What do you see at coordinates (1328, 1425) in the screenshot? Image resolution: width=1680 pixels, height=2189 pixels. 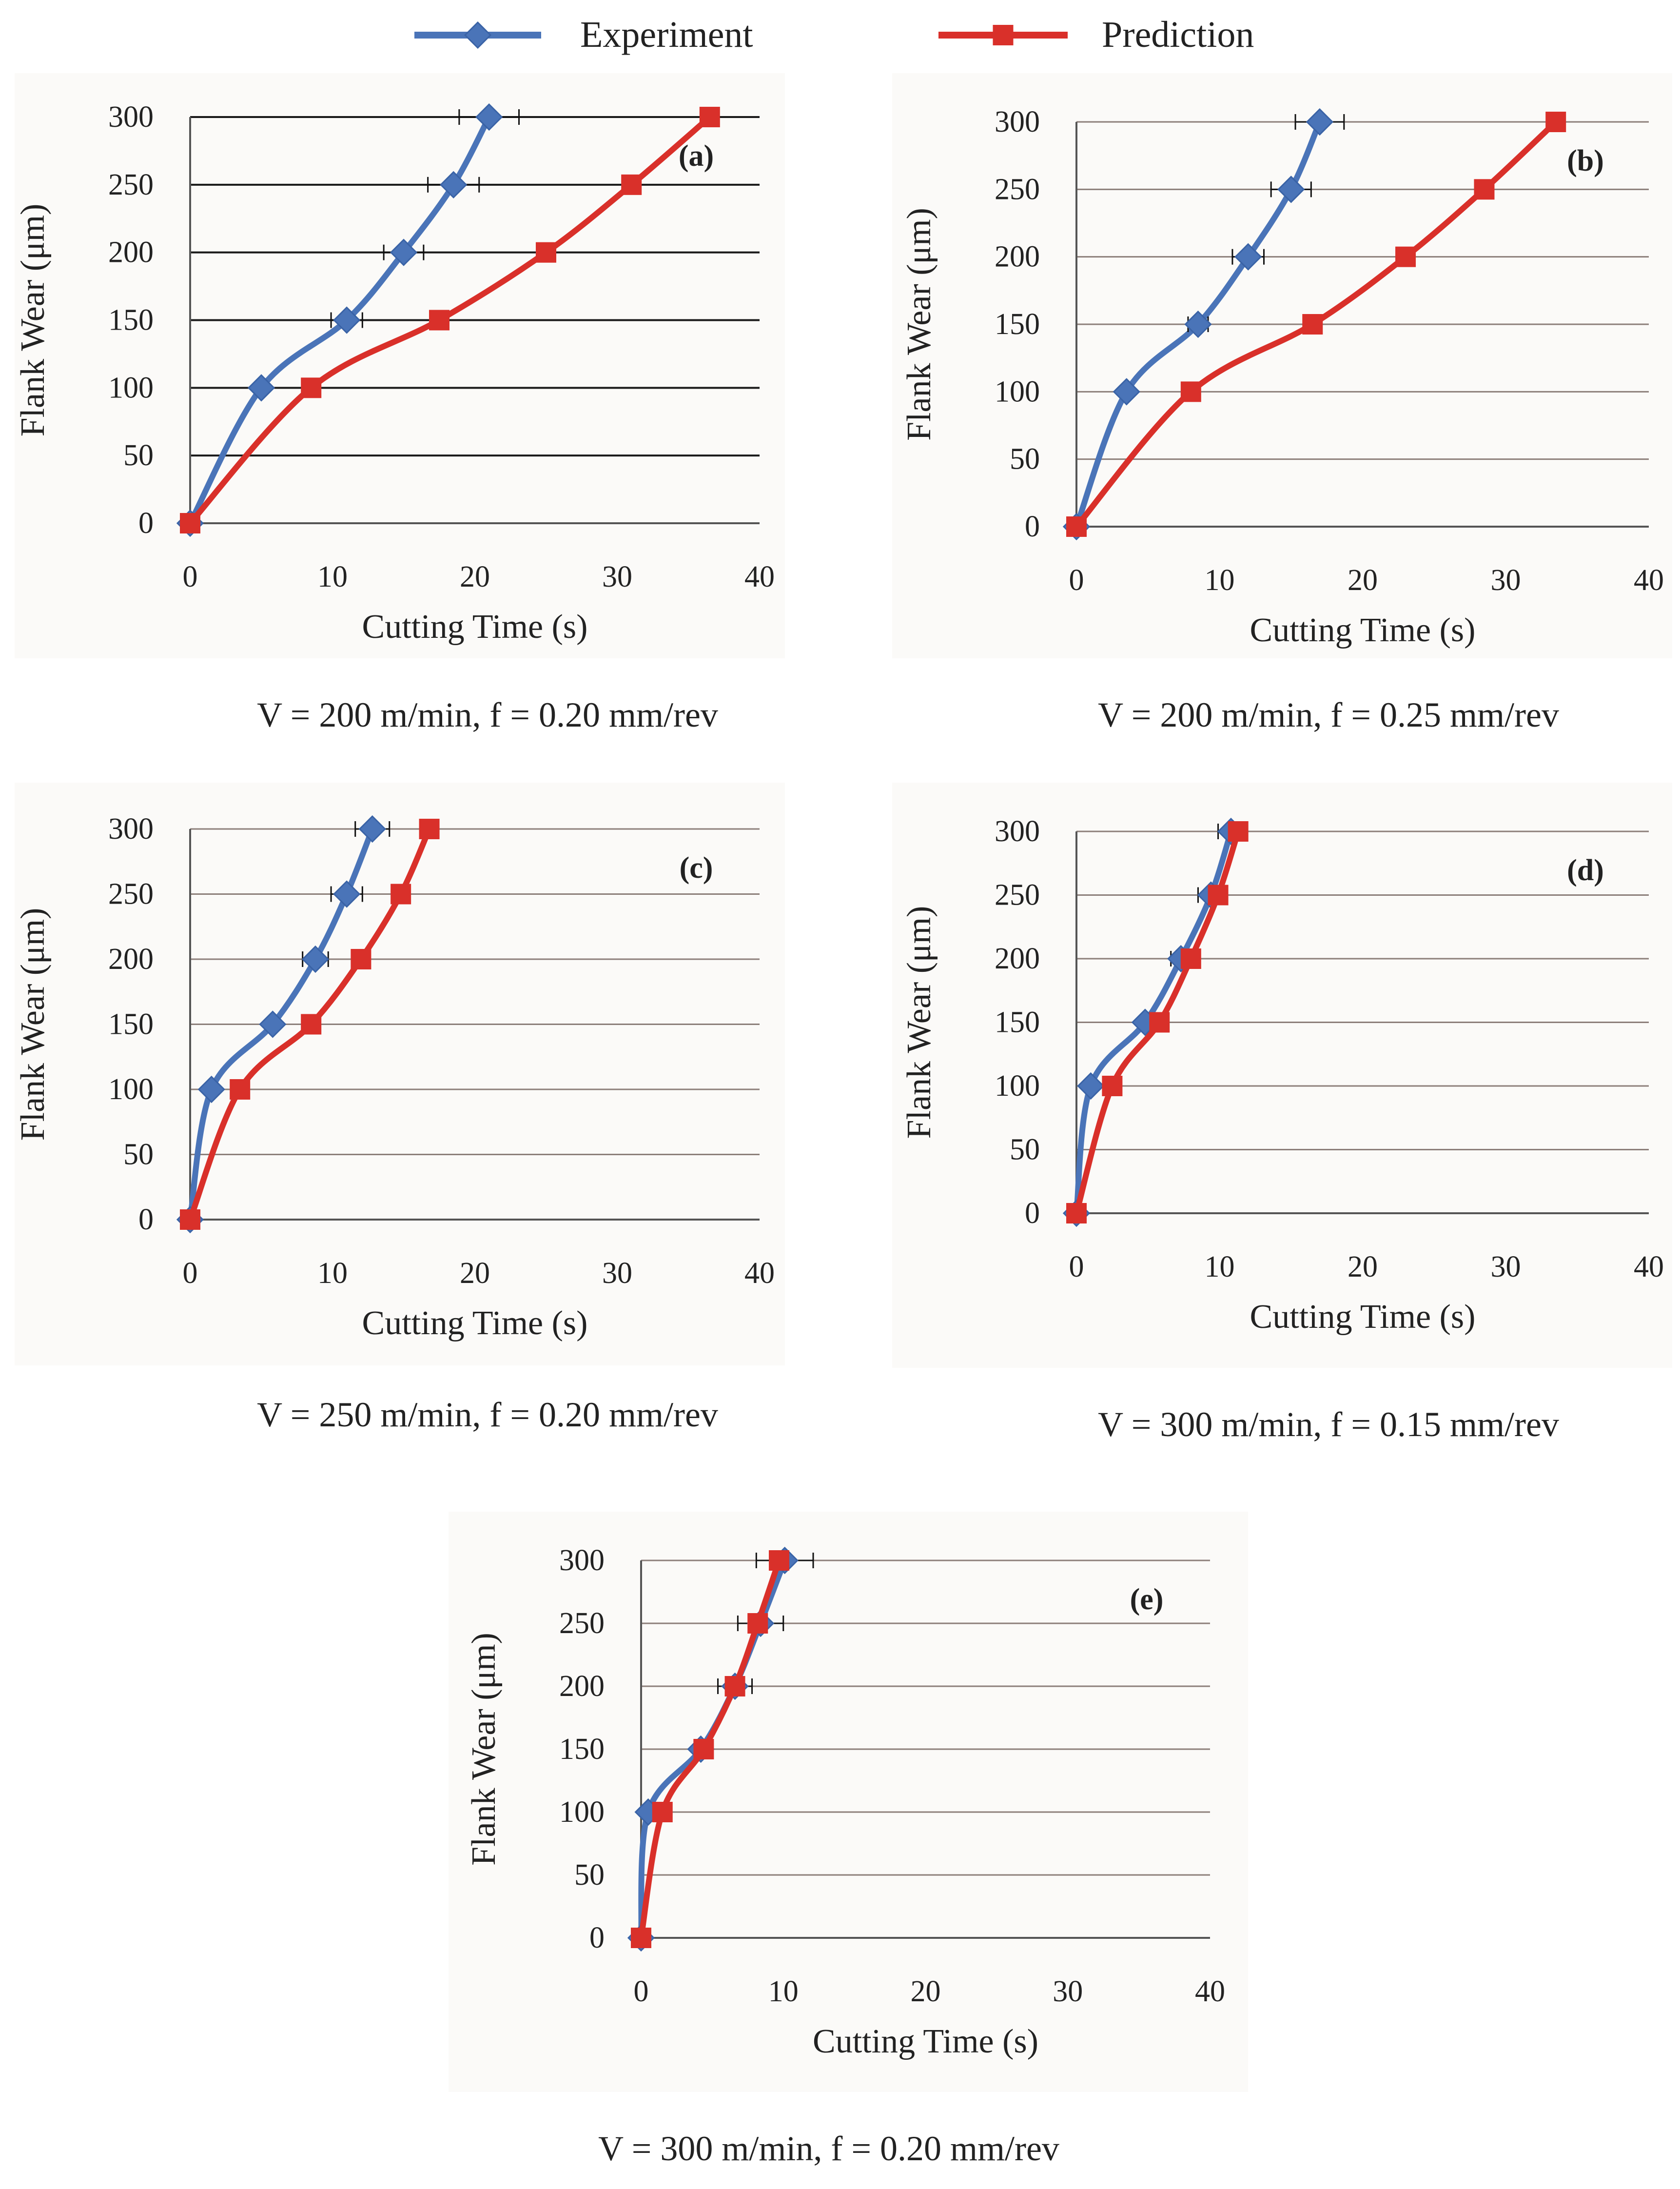 I see `panel-caption: V = 300 m/min, f = 0.15 mm/rev` at bounding box center [1328, 1425].